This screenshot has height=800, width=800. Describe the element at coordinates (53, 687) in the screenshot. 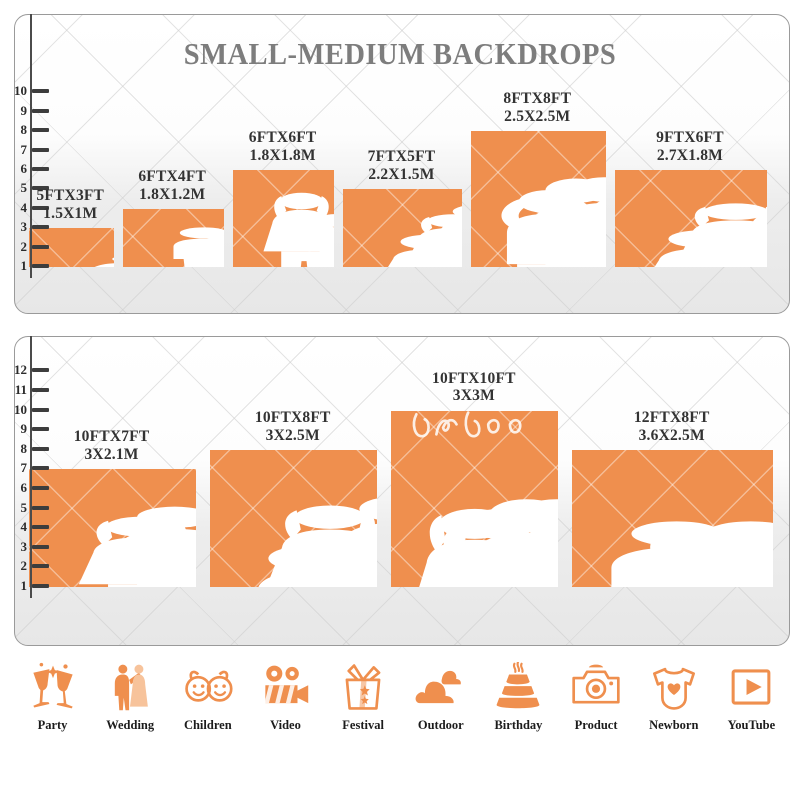

I see `wine-glasses-icon` at that location.